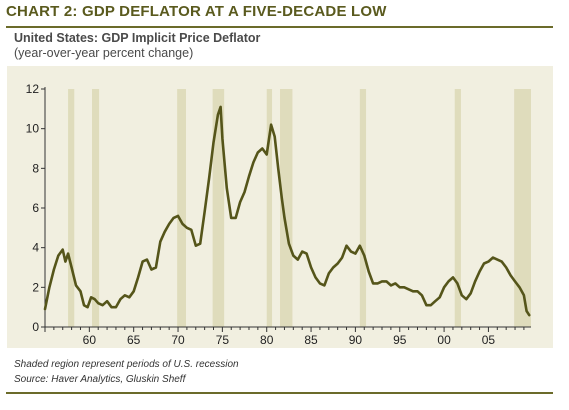 This screenshot has width=569, height=410. I want to click on title-rule, so click(279, 27).